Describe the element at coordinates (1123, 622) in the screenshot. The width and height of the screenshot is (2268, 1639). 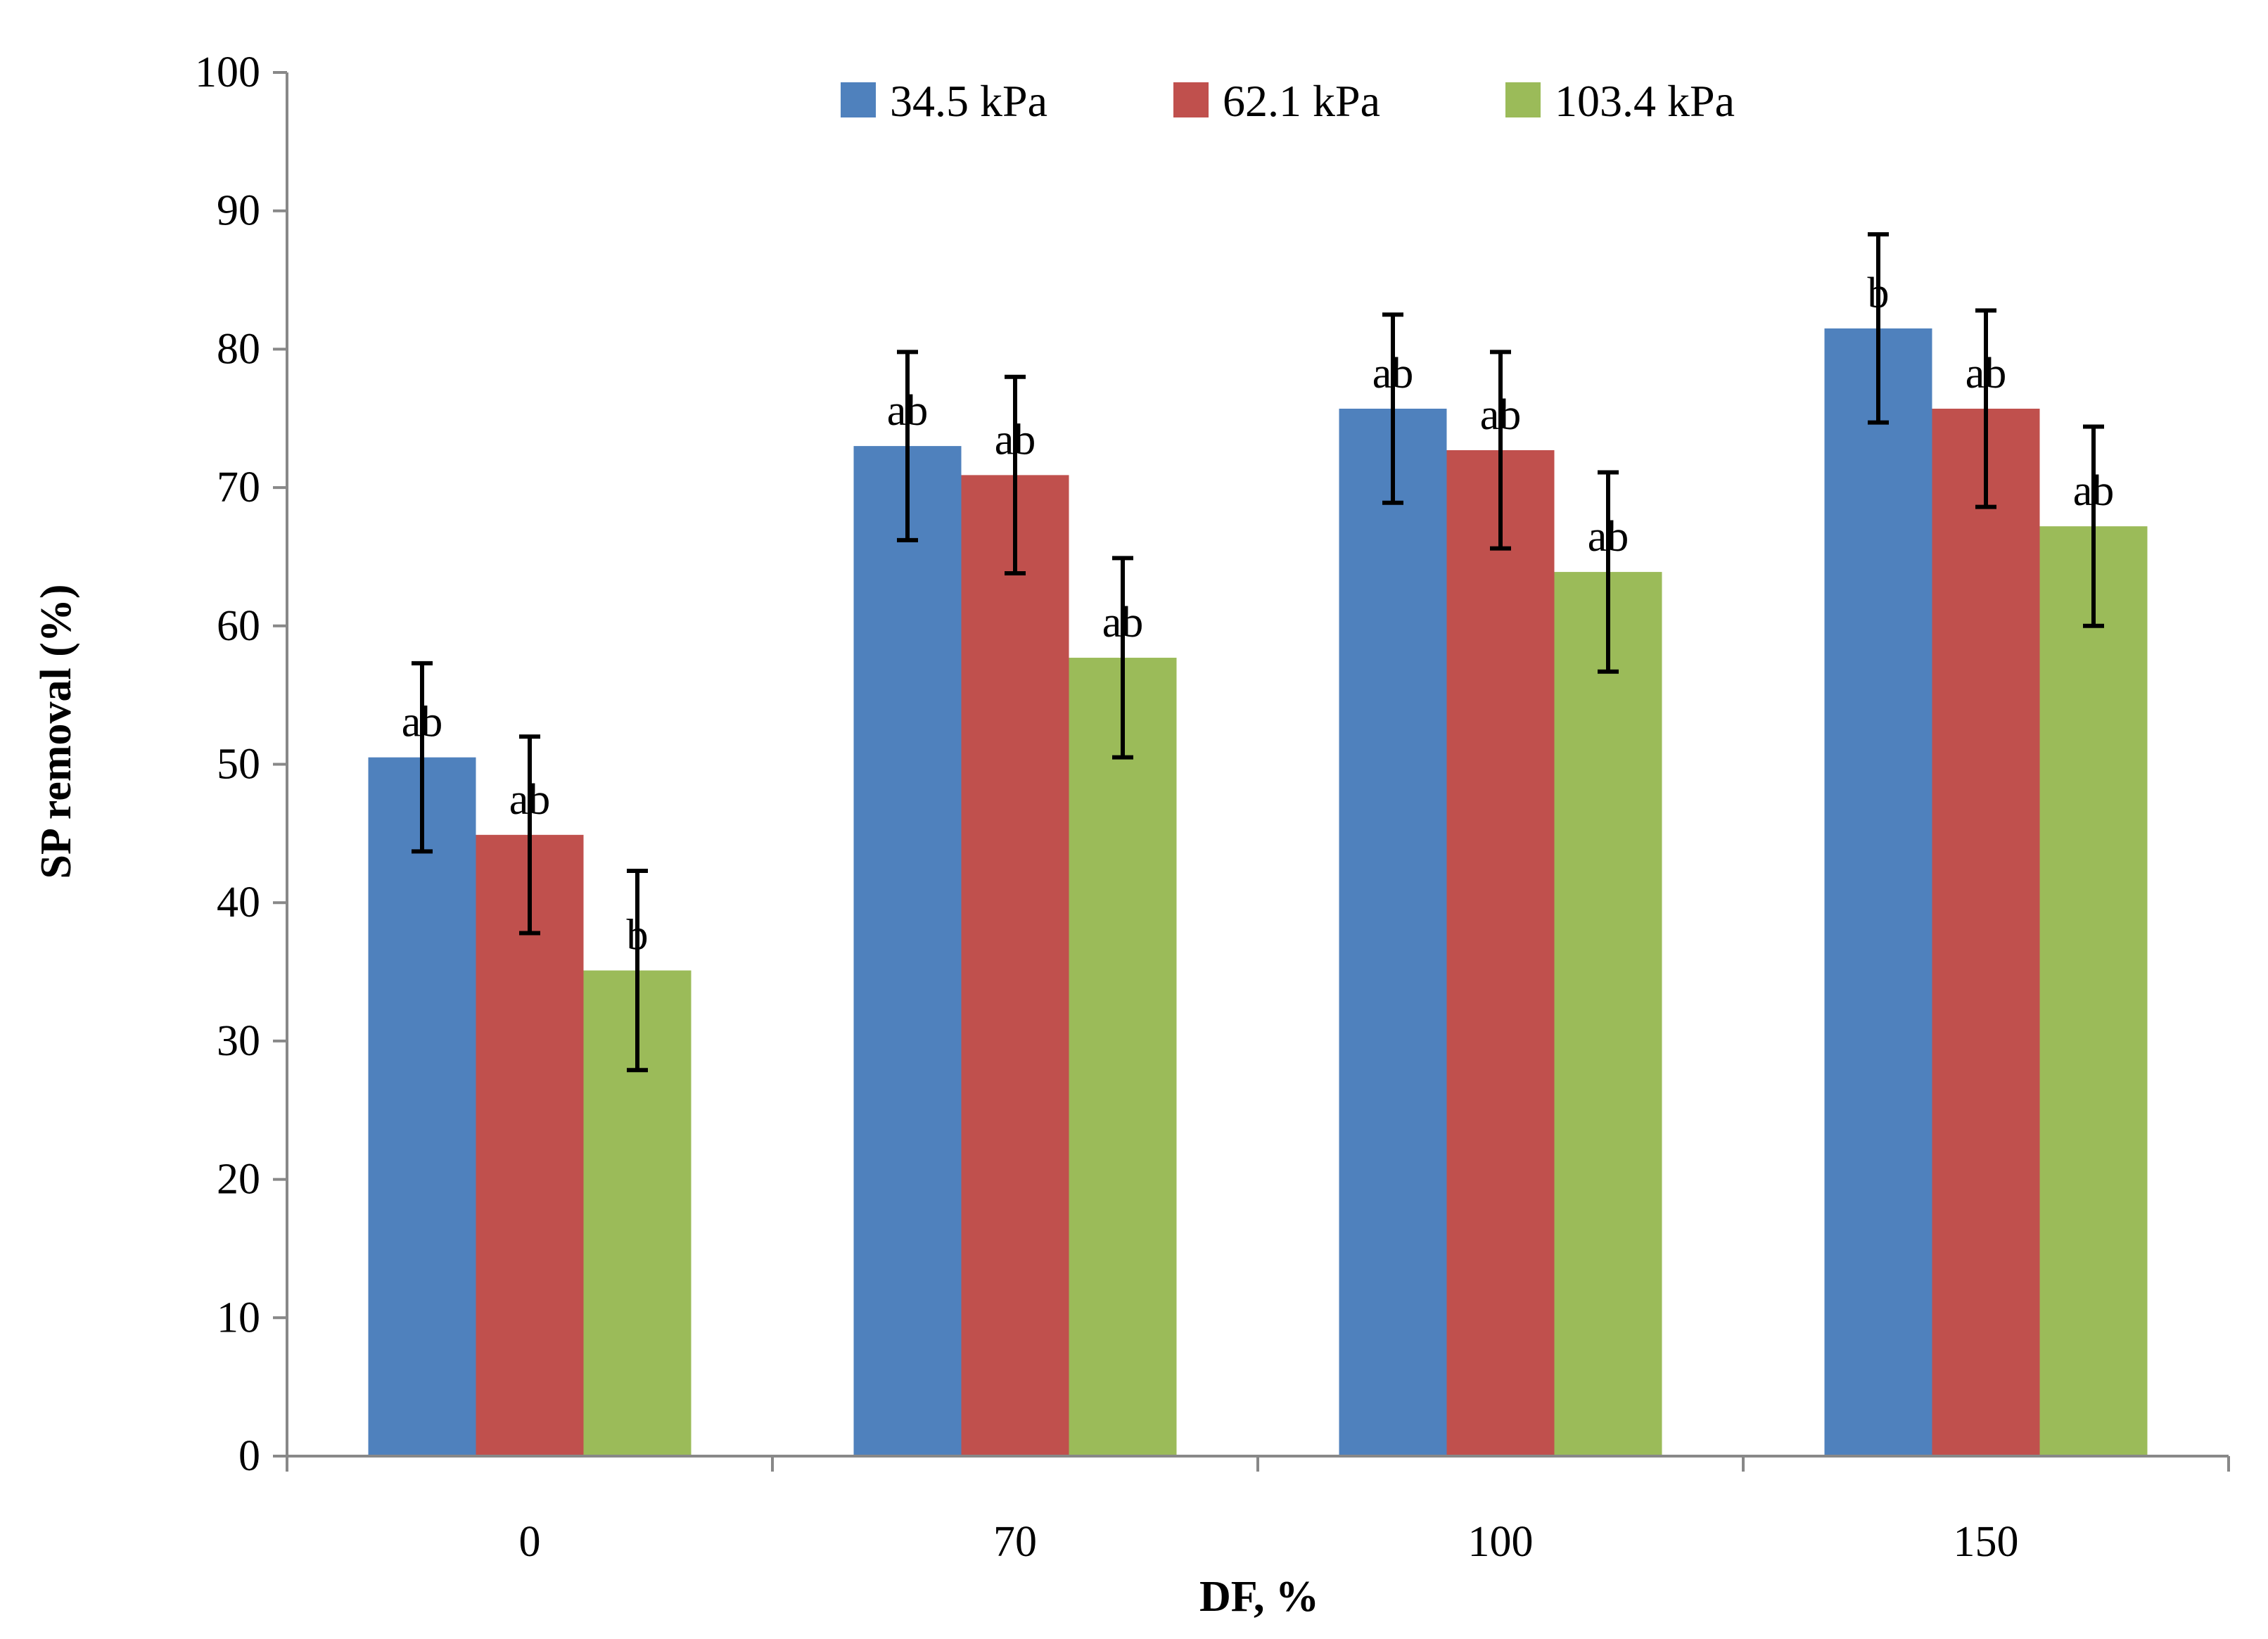
I see `bar-label-103.4-kPa-70: ab` at that location.